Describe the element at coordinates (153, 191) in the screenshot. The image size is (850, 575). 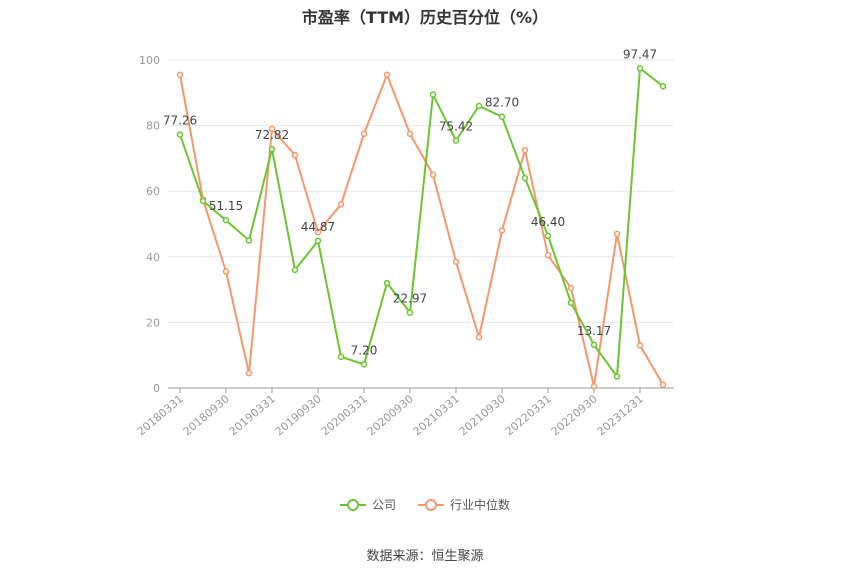
I see `y-tick-label: 60` at that location.